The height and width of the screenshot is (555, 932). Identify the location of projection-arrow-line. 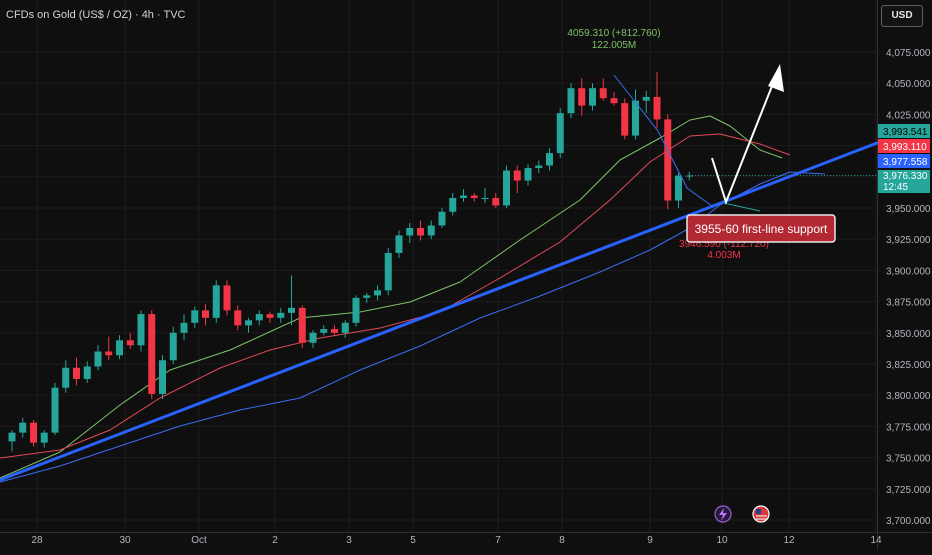
(744, 140).